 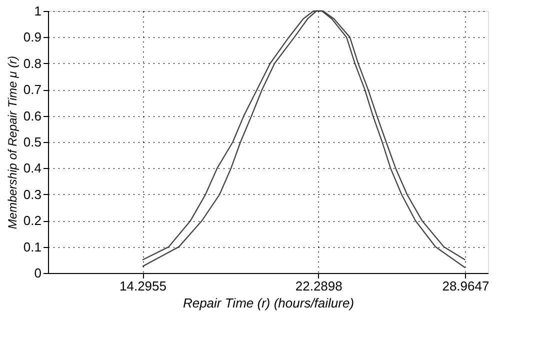 I want to click on x-axis-title: Repair Time (r) (hours/failure), so click(x=268, y=303).